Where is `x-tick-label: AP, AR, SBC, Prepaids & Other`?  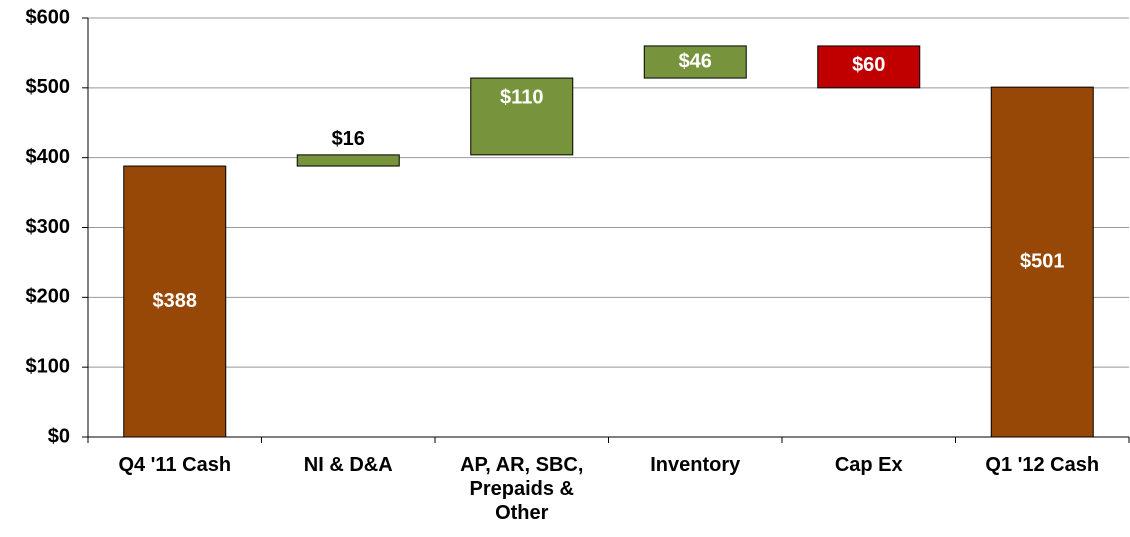
x-tick-label: AP, AR, SBC, Prepaids & Other is located at coordinates (522, 489).